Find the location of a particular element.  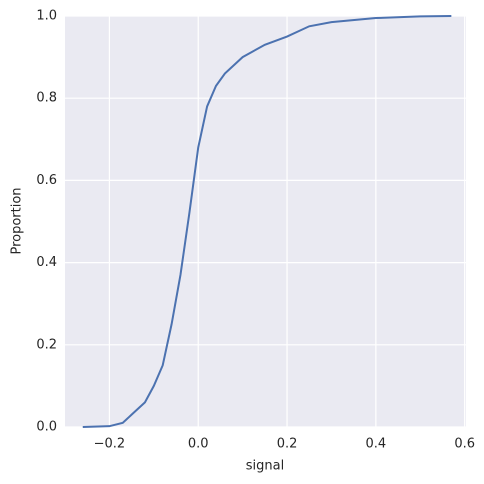

y-tick-label: 1.0 is located at coordinates (46, 16).